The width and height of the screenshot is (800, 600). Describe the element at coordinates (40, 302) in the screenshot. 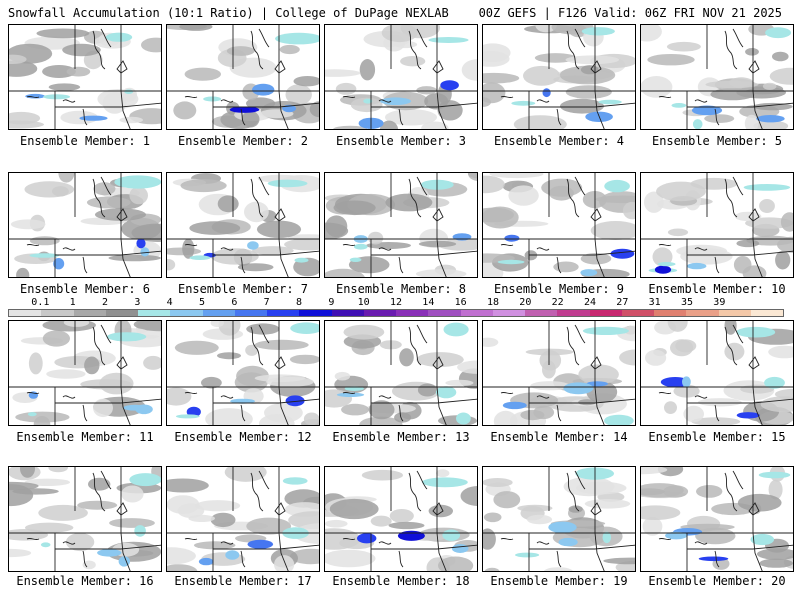

I see `legend-tick-label: 0.1` at that location.